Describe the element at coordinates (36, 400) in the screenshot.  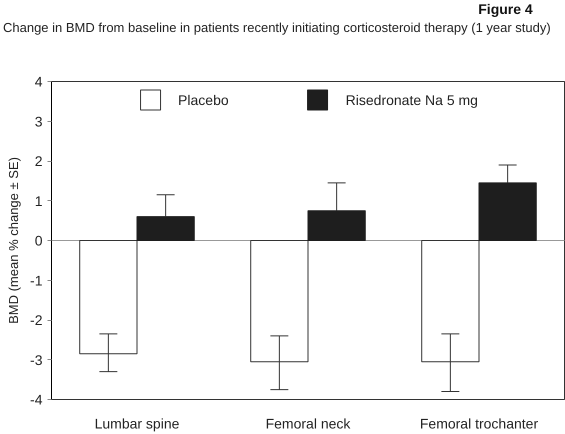
I see `y-tick-label: -4` at that location.